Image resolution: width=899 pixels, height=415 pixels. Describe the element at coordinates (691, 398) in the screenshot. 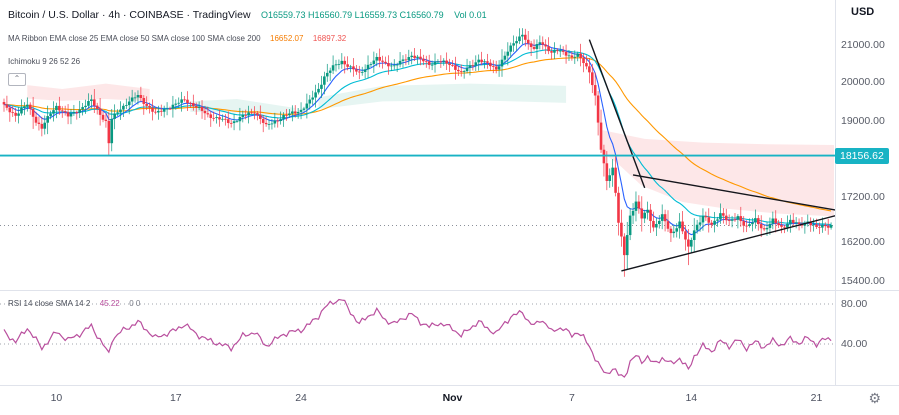

I see `time-axis-label: 14` at that location.